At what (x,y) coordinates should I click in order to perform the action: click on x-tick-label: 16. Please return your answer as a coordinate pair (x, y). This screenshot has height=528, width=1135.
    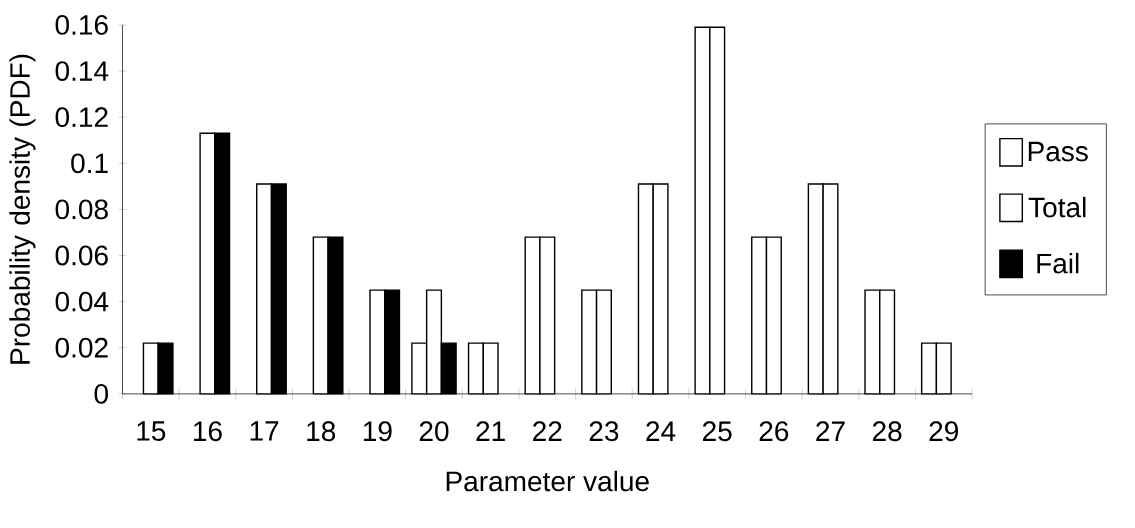
    Looking at the image, I should click on (208, 431).